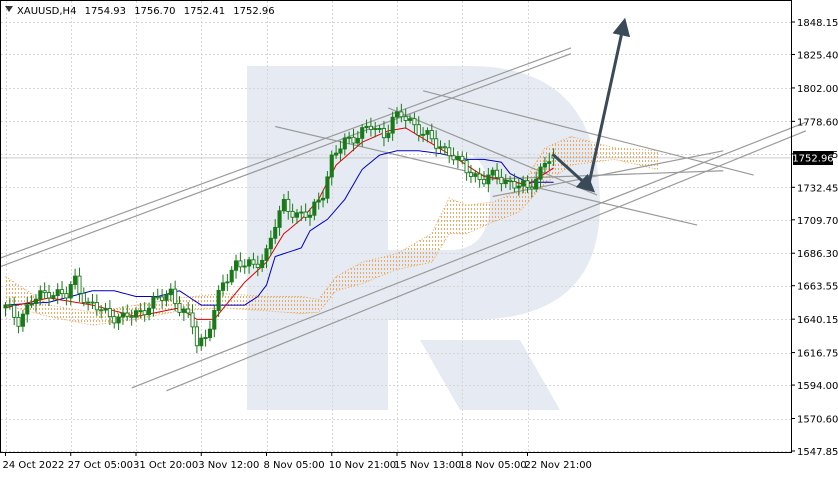  Describe the element at coordinates (817, 320) in the screenshot. I see `price-tick-label: 1640.15` at that location.